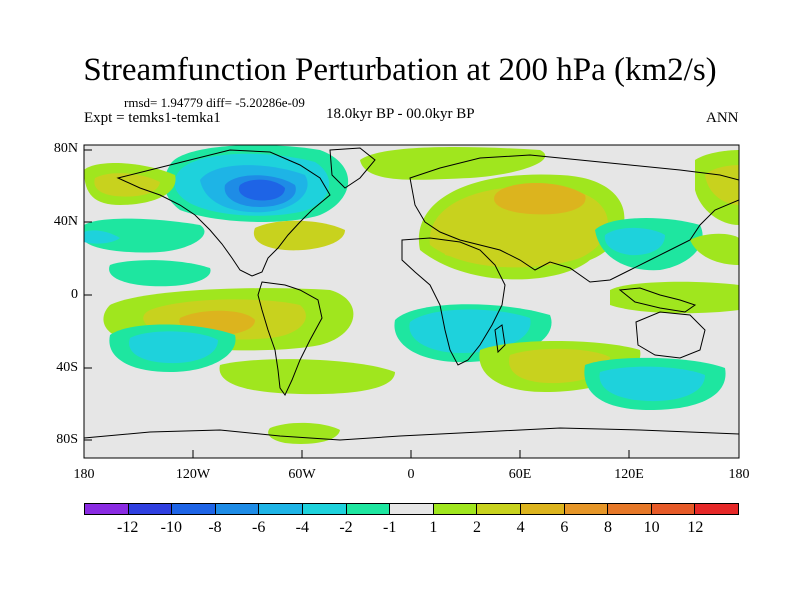 The width and height of the screenshot is (800, 600). I want to click on x-tick-label: 60E, so click(520, 474).